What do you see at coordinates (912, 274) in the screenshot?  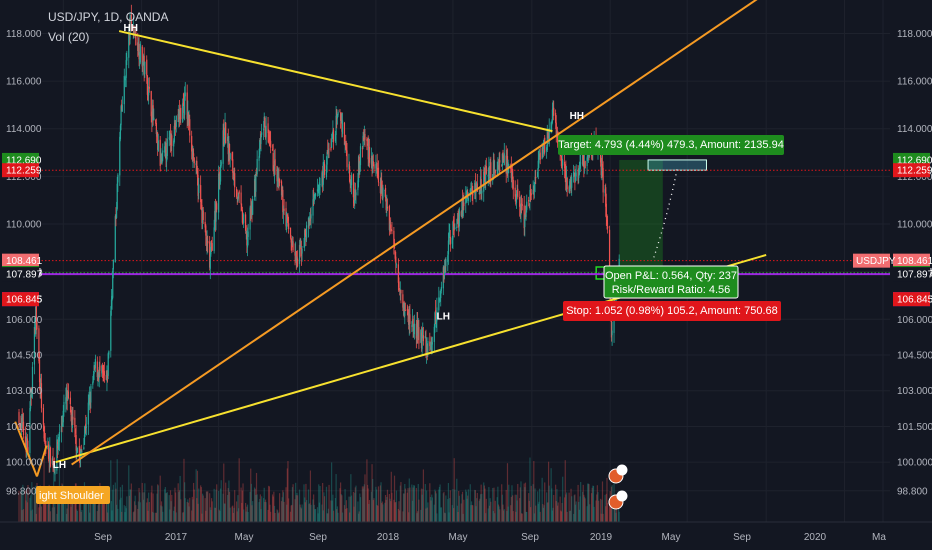 I see `price-tag-right: 107.897` at bounding box center [912, 274].